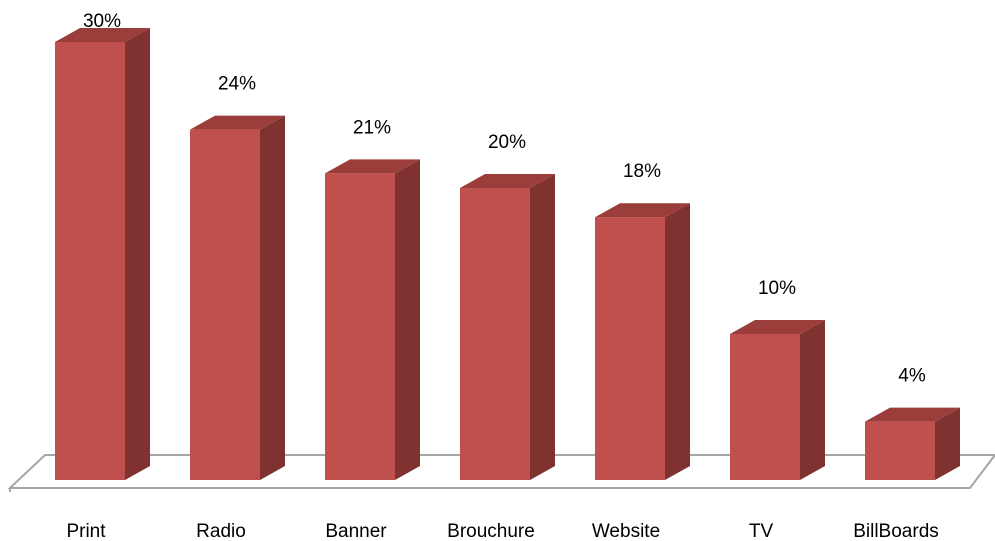  Describe the element at coordinates (777, 288) in the screenshot. I see `data-label: 10%` at that location.